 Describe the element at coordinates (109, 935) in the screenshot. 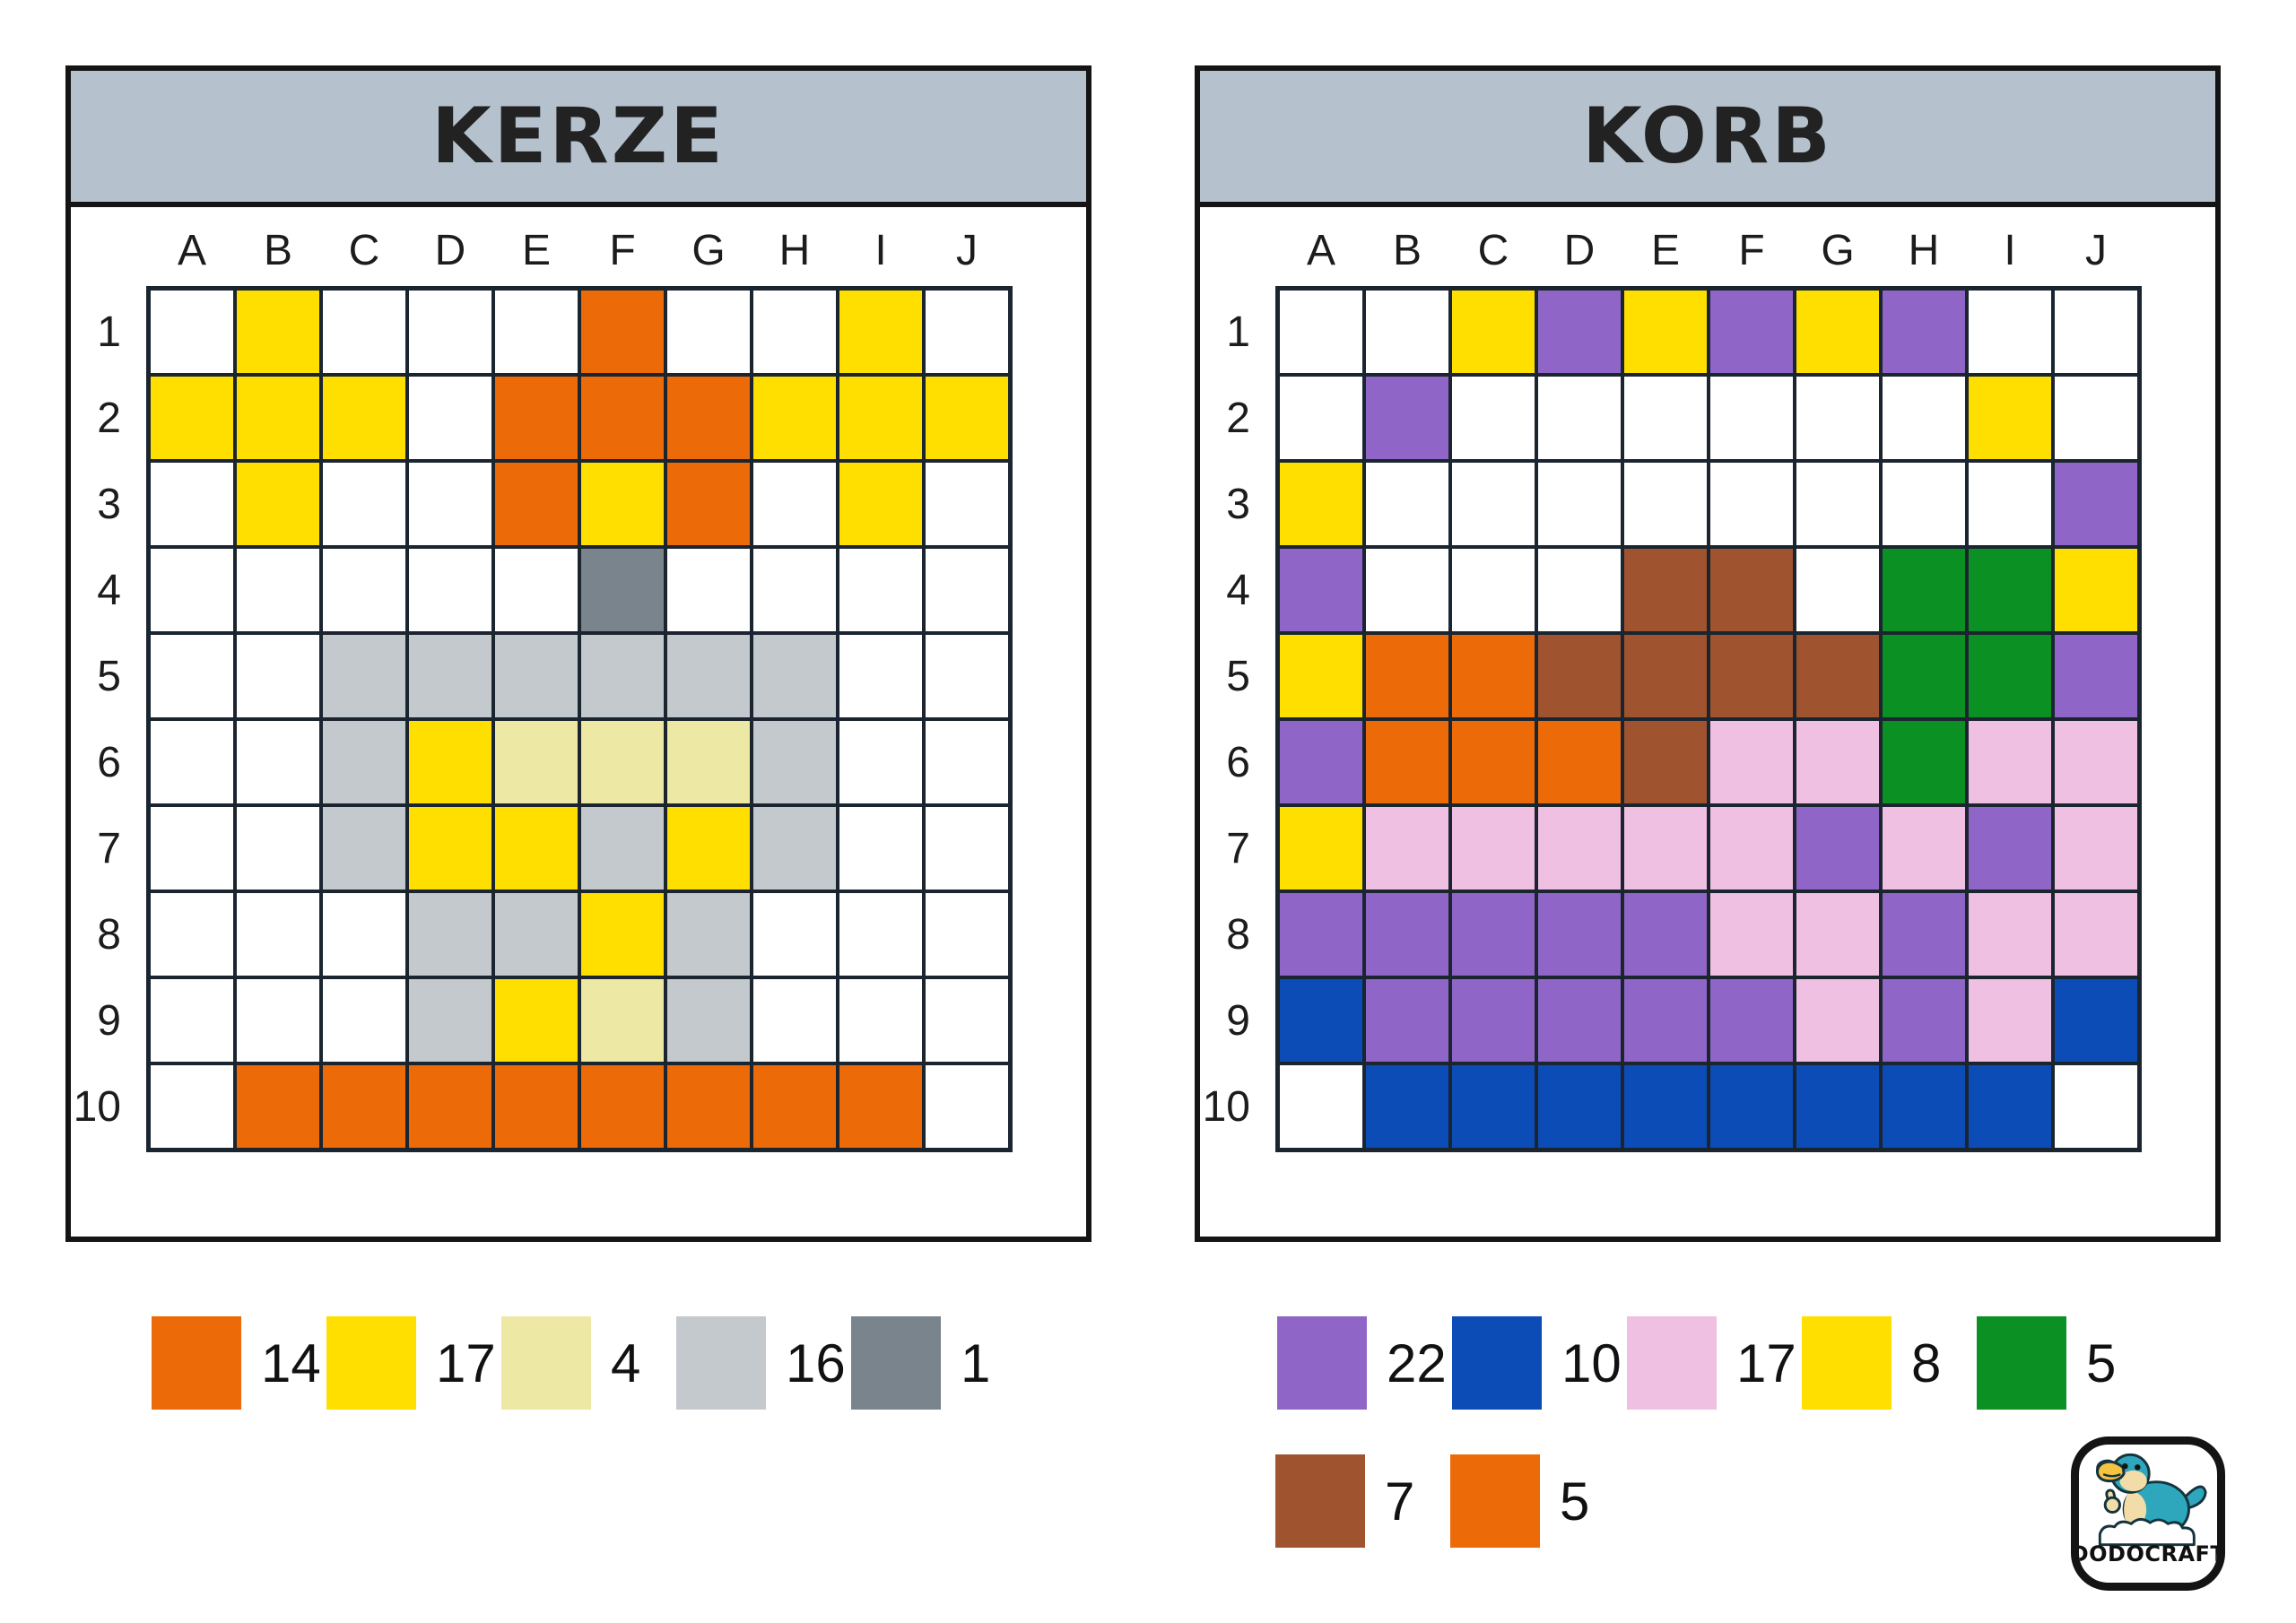

I see `row-label-8: 8` at that location.